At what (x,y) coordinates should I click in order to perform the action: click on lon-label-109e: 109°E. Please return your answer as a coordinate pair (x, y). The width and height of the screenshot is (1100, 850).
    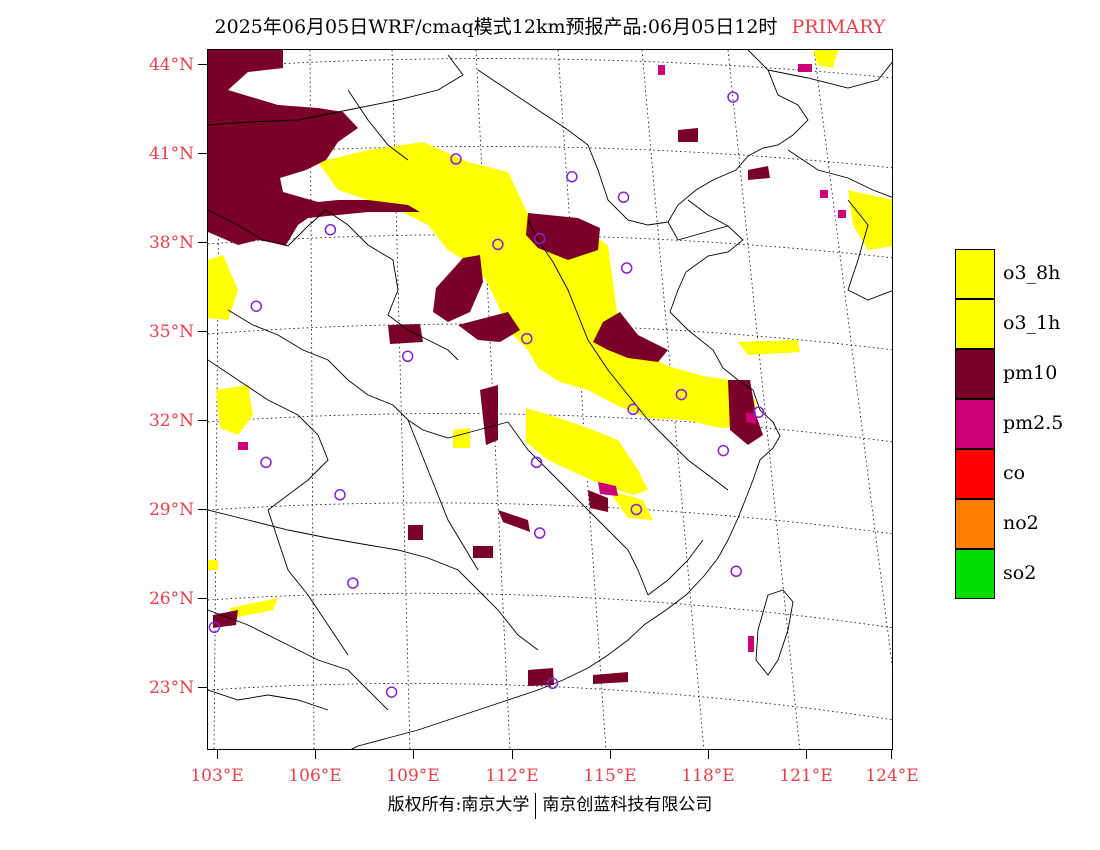
    Looking at the image, I should click on (413, 776).